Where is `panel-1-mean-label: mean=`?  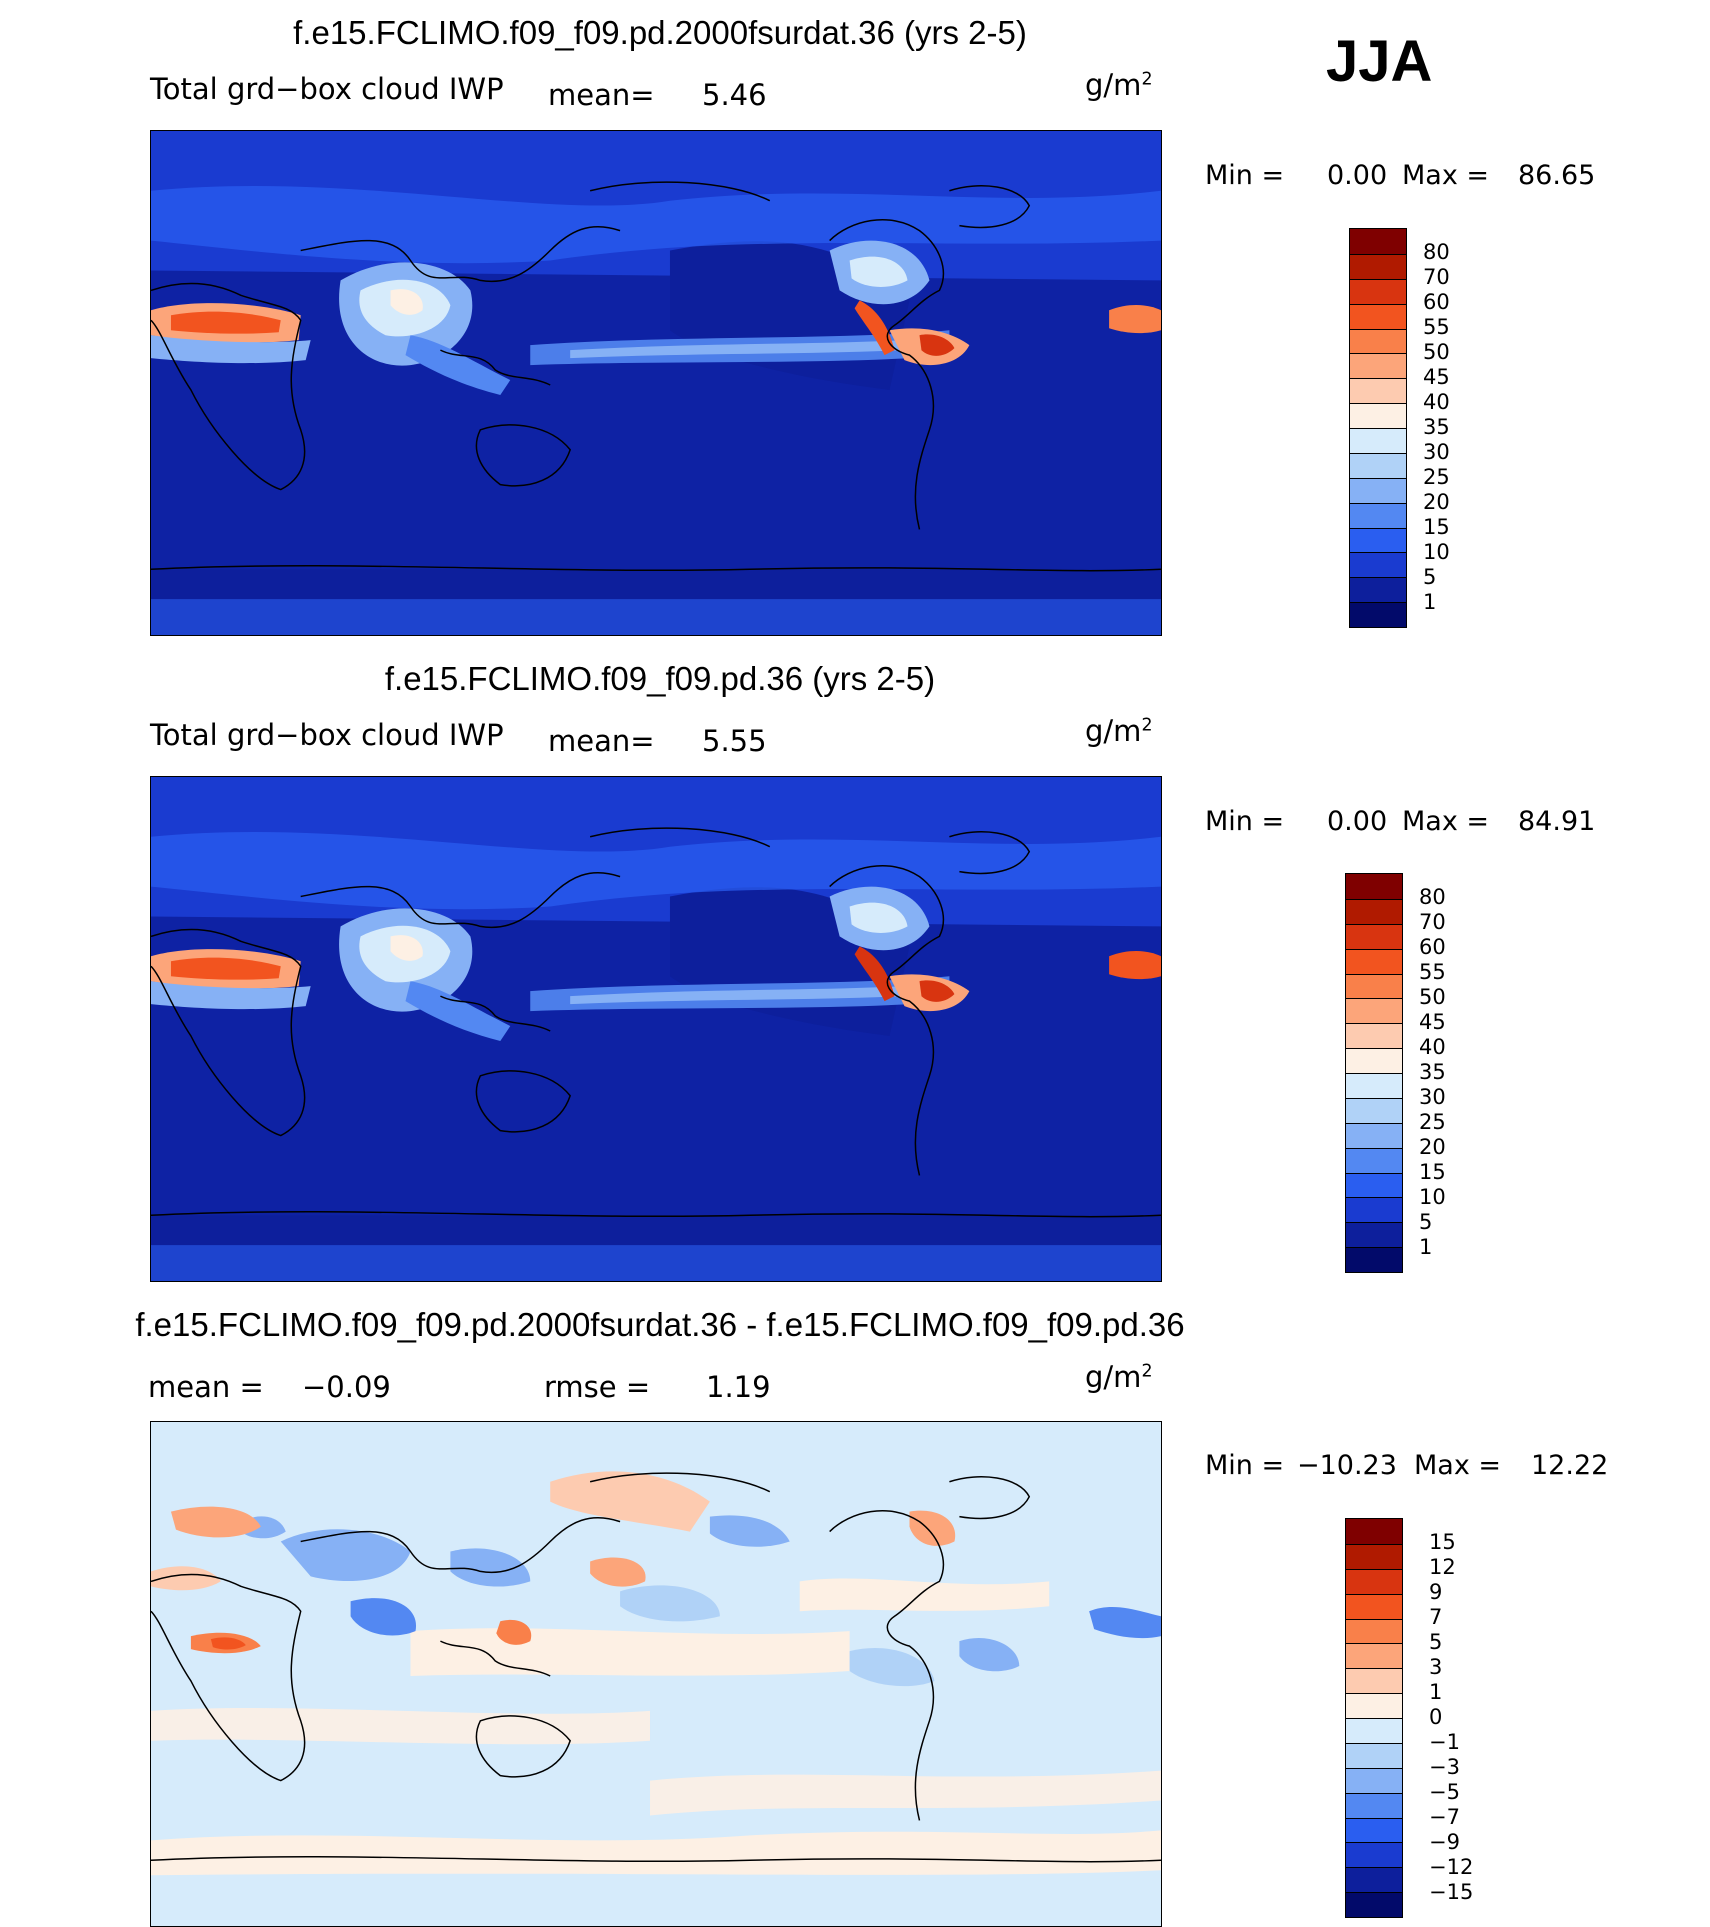 panel-1-mean-label: mean= is located at coordinates (601, 95).